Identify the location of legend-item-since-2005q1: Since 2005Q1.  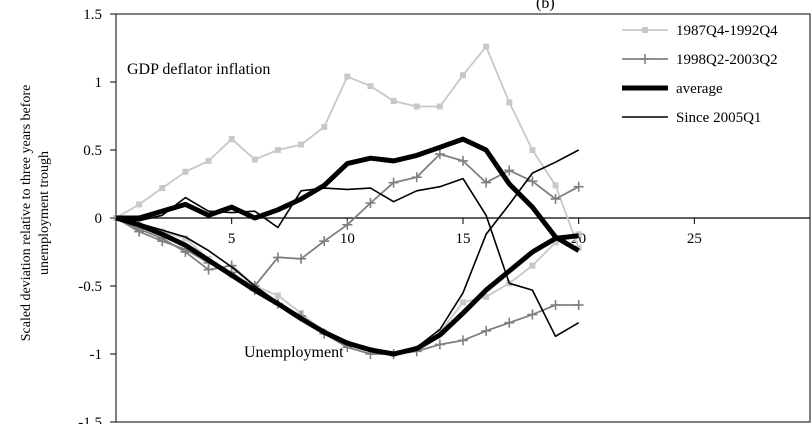
(691, 118).